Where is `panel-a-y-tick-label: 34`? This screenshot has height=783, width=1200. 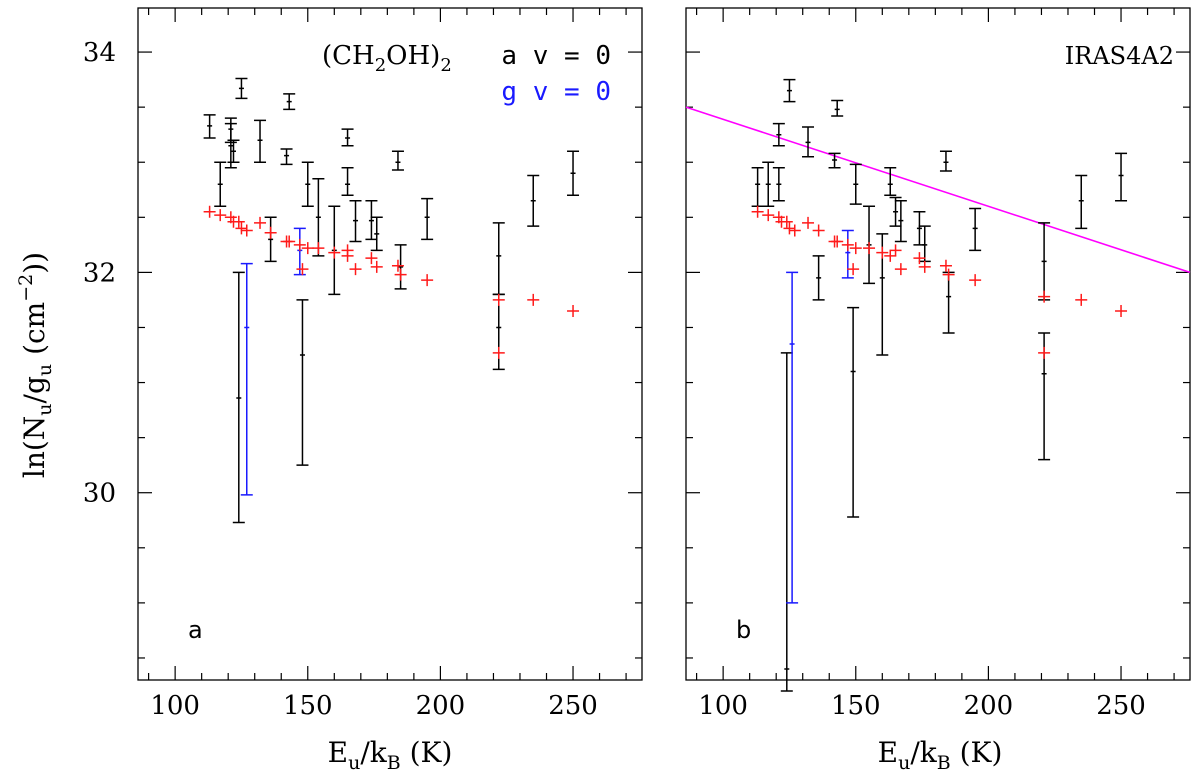
panel-a-y-tick-label: 34 is located at coordinates (99, 53).